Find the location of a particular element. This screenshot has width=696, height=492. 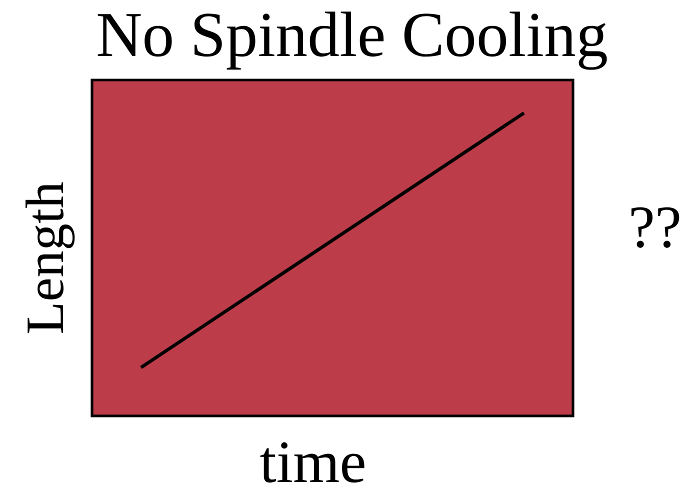

y-axis-title: Length is located at coordinates (50, 257).